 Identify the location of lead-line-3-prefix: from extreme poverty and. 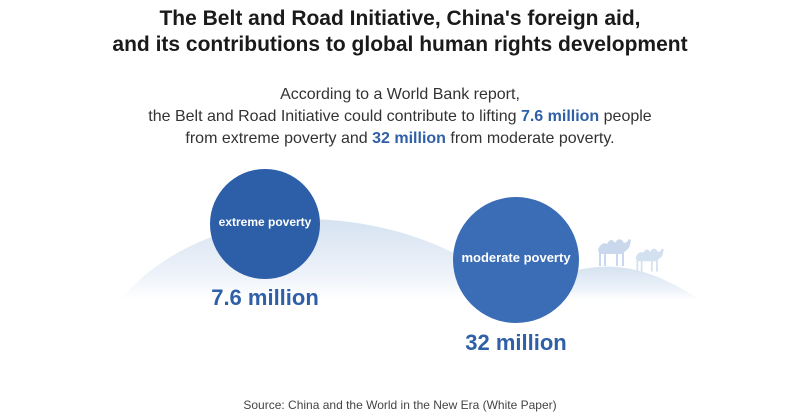
(279, 138).